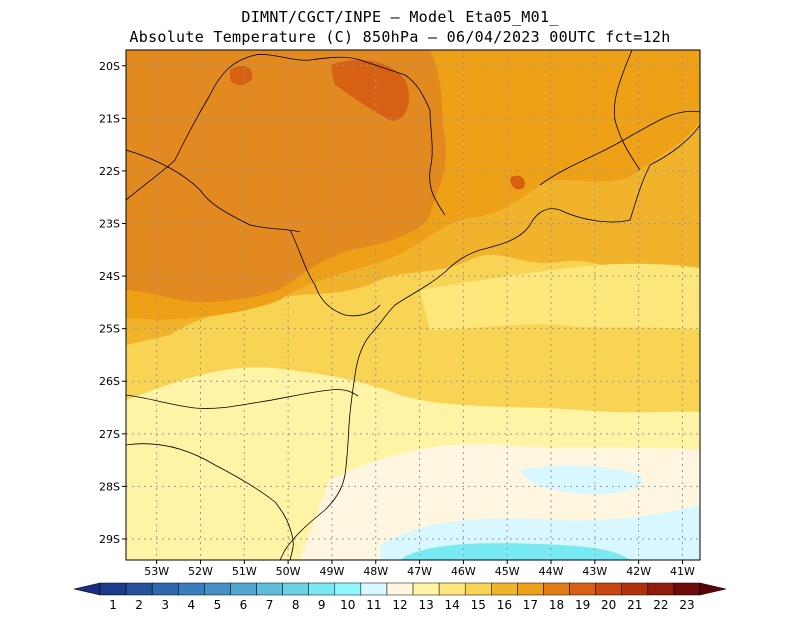 The image size is (800, 618). What do you see at coordinates (191, 605) in the screenshot?
I see `colorbar-label: 4` at bounding box center [191, 605].